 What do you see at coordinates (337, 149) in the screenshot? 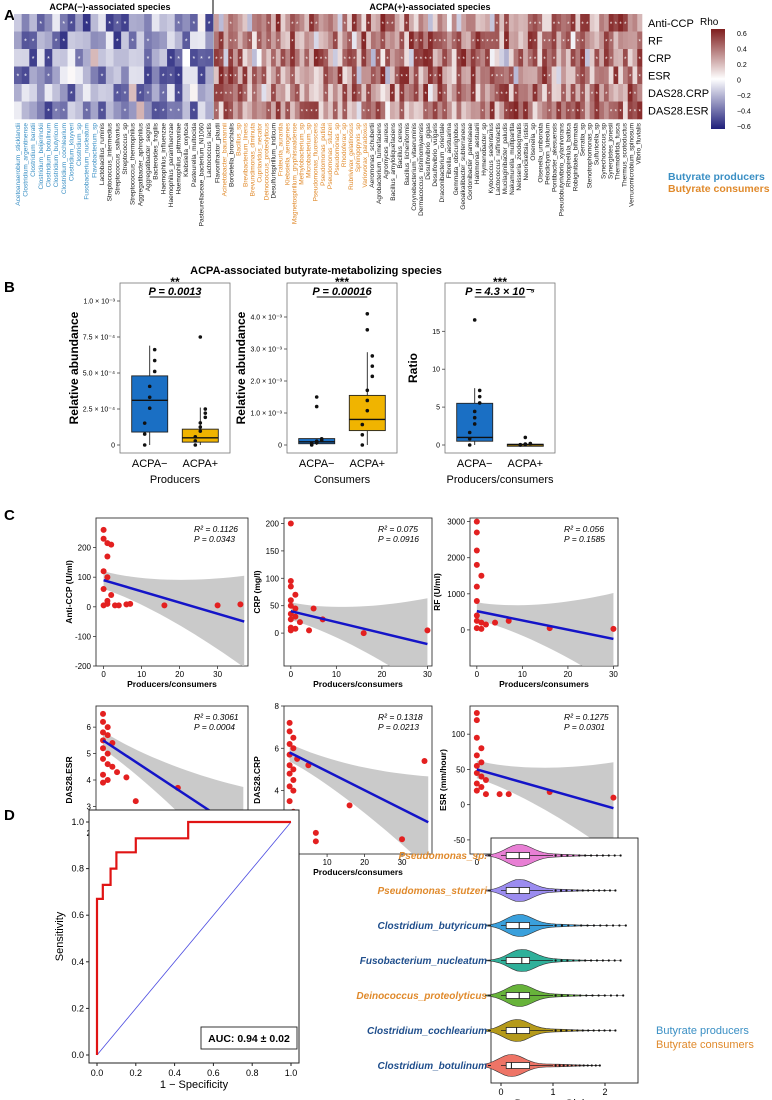
I see `species-label: Pseudomonas_sp` at bounding box center [337, 149].